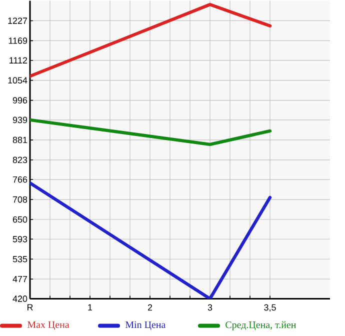 The height and width of the screenshot is (336, 345). What do you see at coordinates (20, 259) in the screenshot?
I see `y-tick-label: 535` at bounding box center [20, 259].